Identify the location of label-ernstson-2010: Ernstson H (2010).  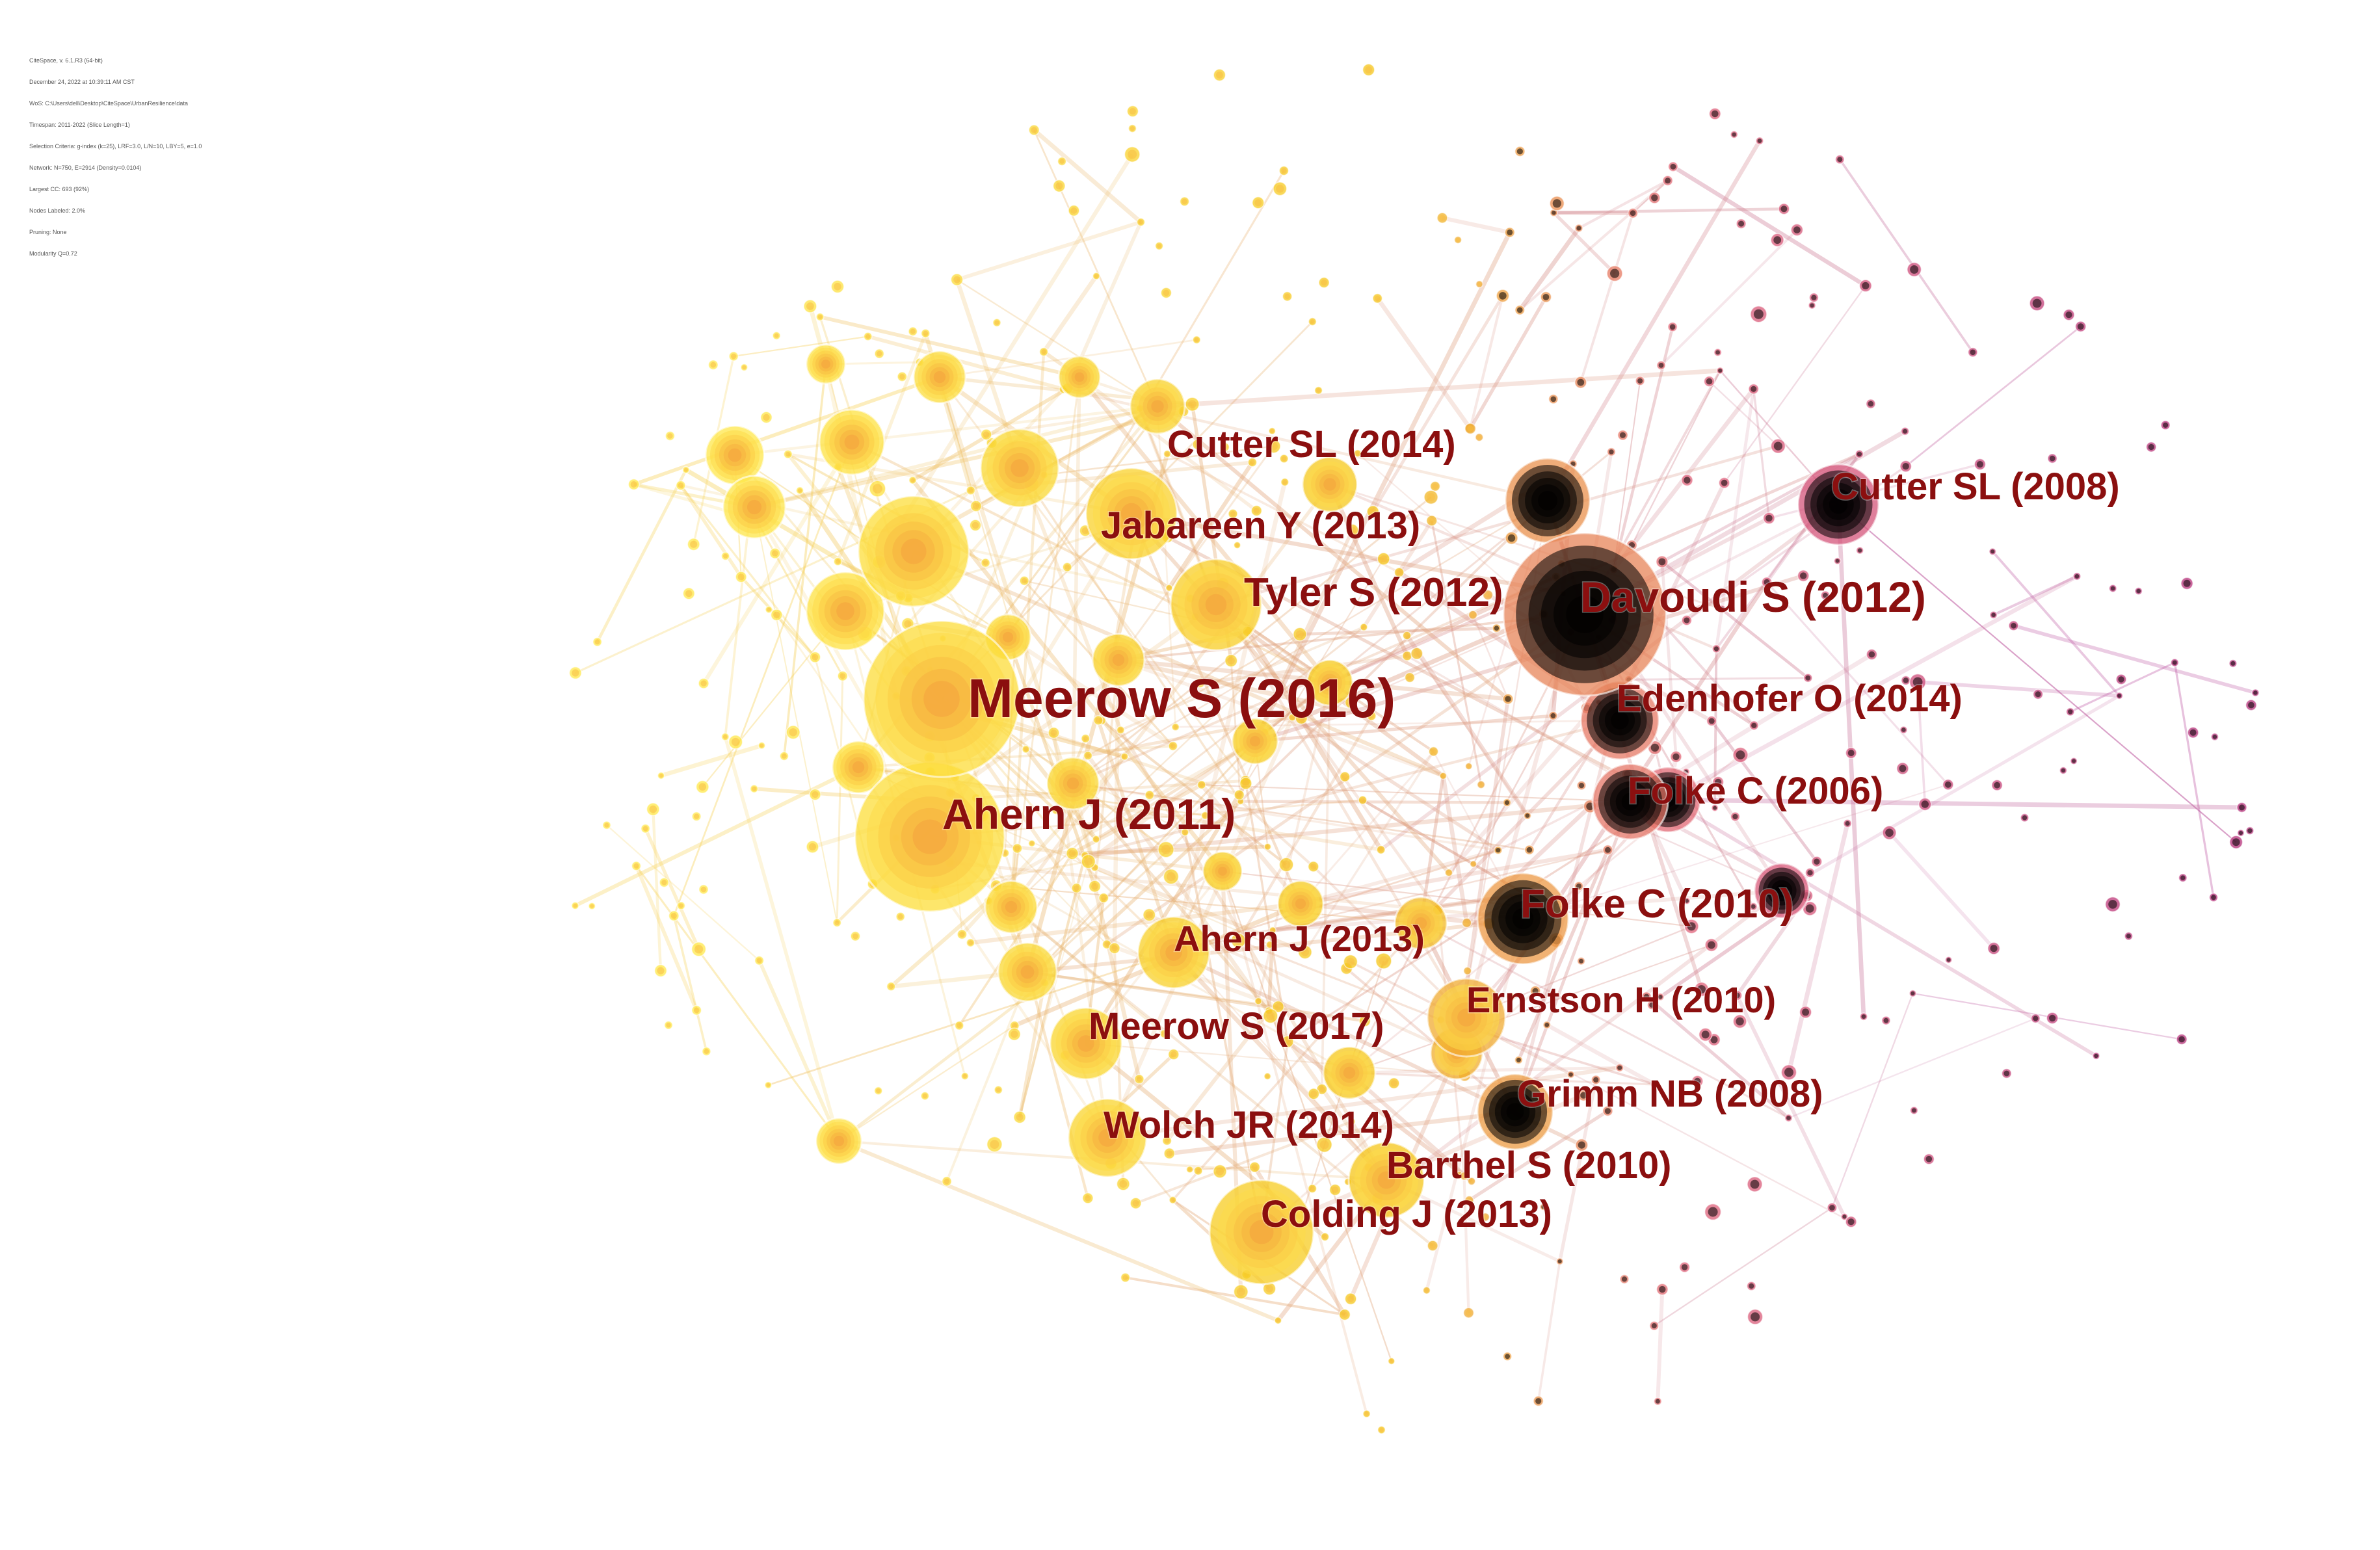
(1621, 999).